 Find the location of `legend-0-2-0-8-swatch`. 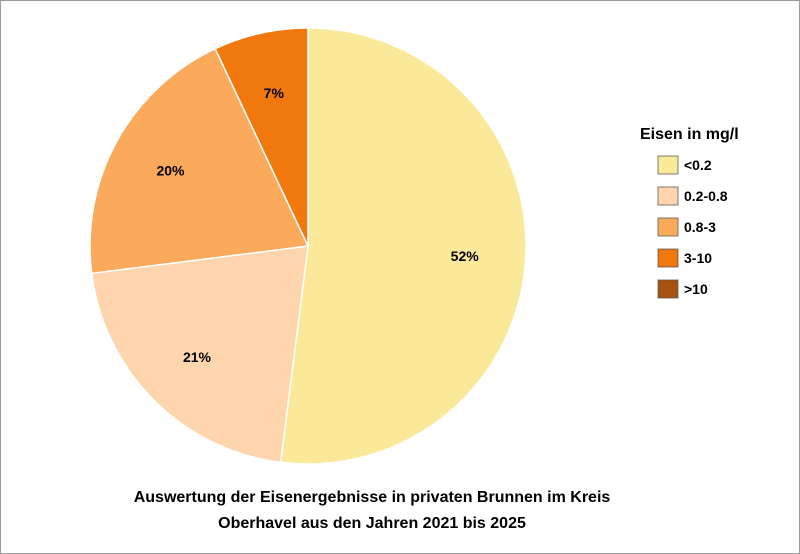

legend-0-2-0-8-swatch is located at coordinates (668, 196).